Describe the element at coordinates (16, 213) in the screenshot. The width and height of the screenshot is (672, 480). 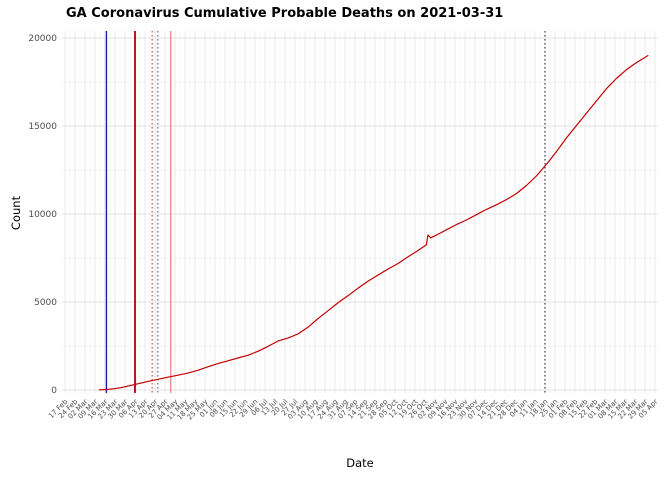
I see `y-axis-label: Count` at that location.